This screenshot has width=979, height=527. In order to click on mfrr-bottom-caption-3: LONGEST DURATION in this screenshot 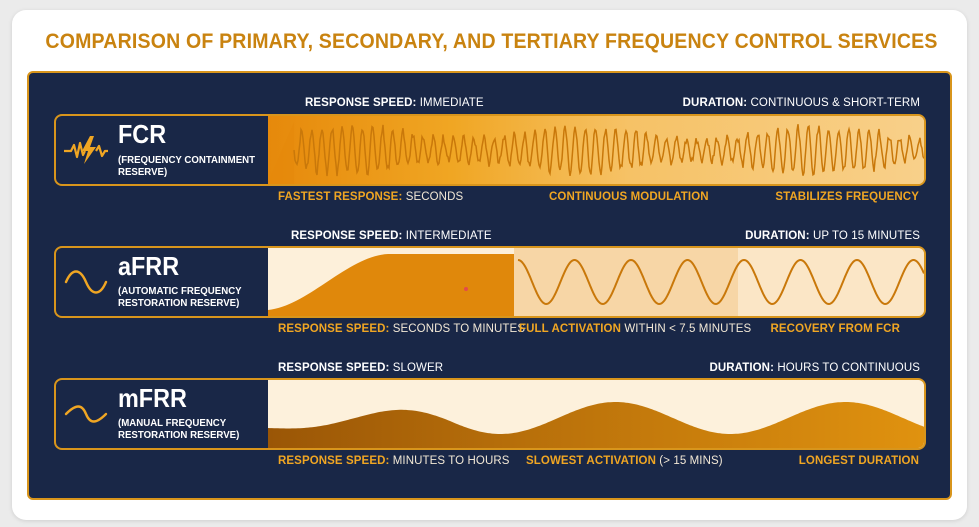, I will do `click(858, 461)`.